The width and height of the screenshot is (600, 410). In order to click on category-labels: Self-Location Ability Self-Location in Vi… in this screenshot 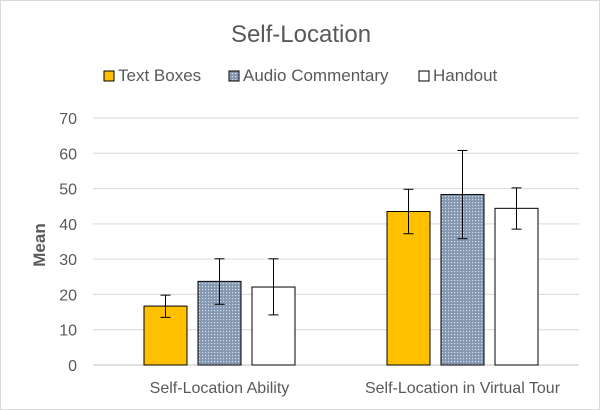, I will do `click(355, 388)`.